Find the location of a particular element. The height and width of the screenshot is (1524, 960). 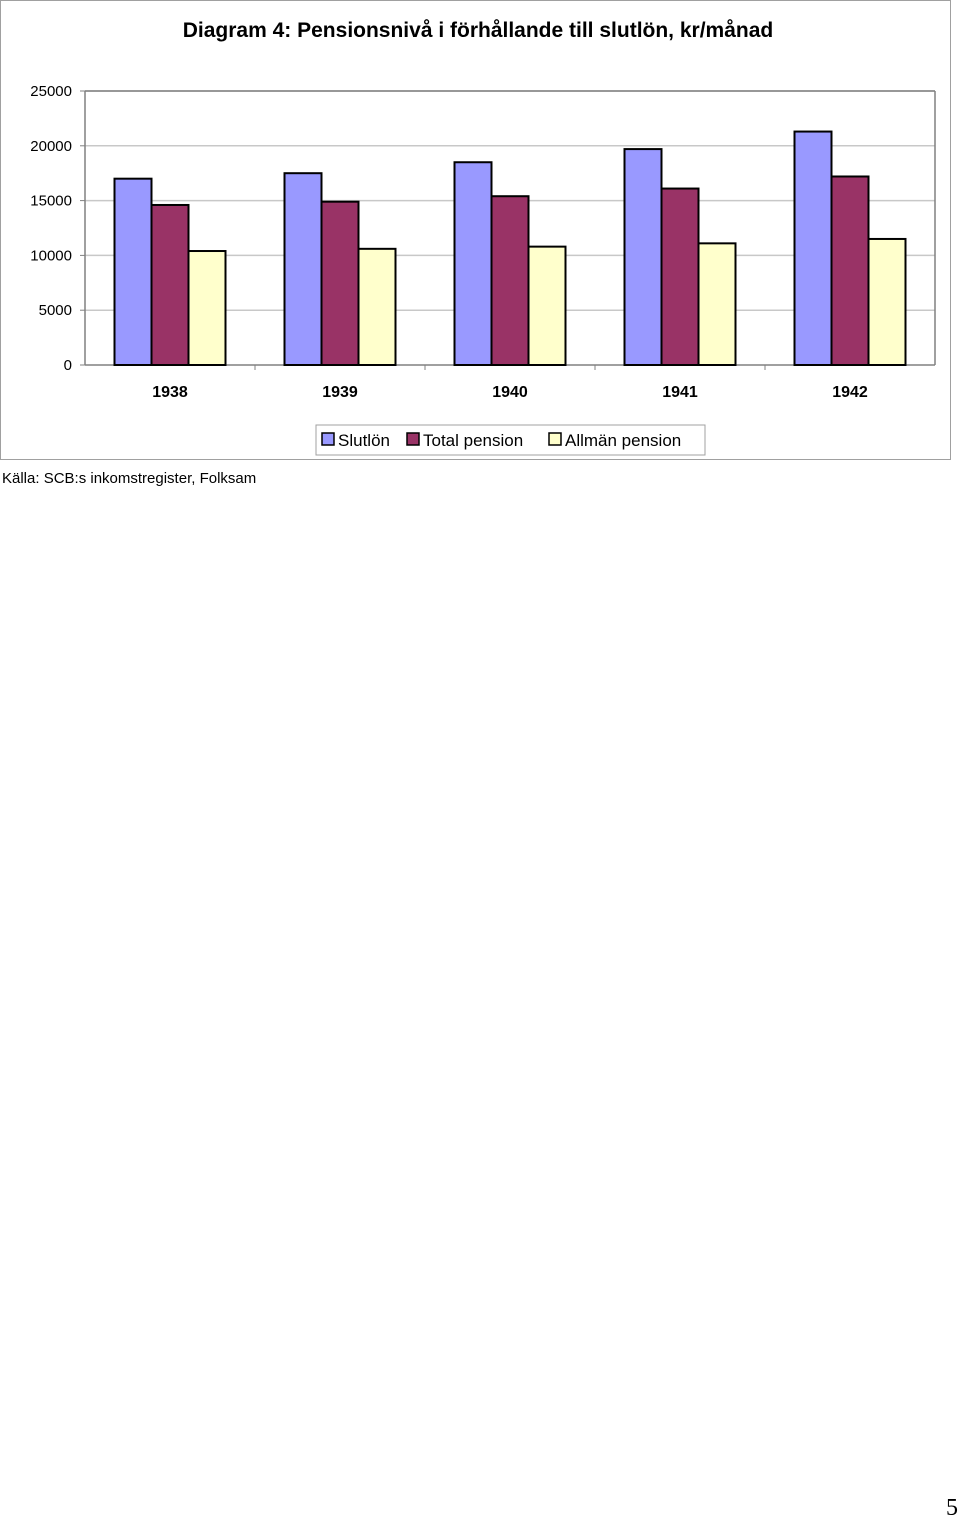

bar-slutlön-1940 is located at coordinates (473, 263).